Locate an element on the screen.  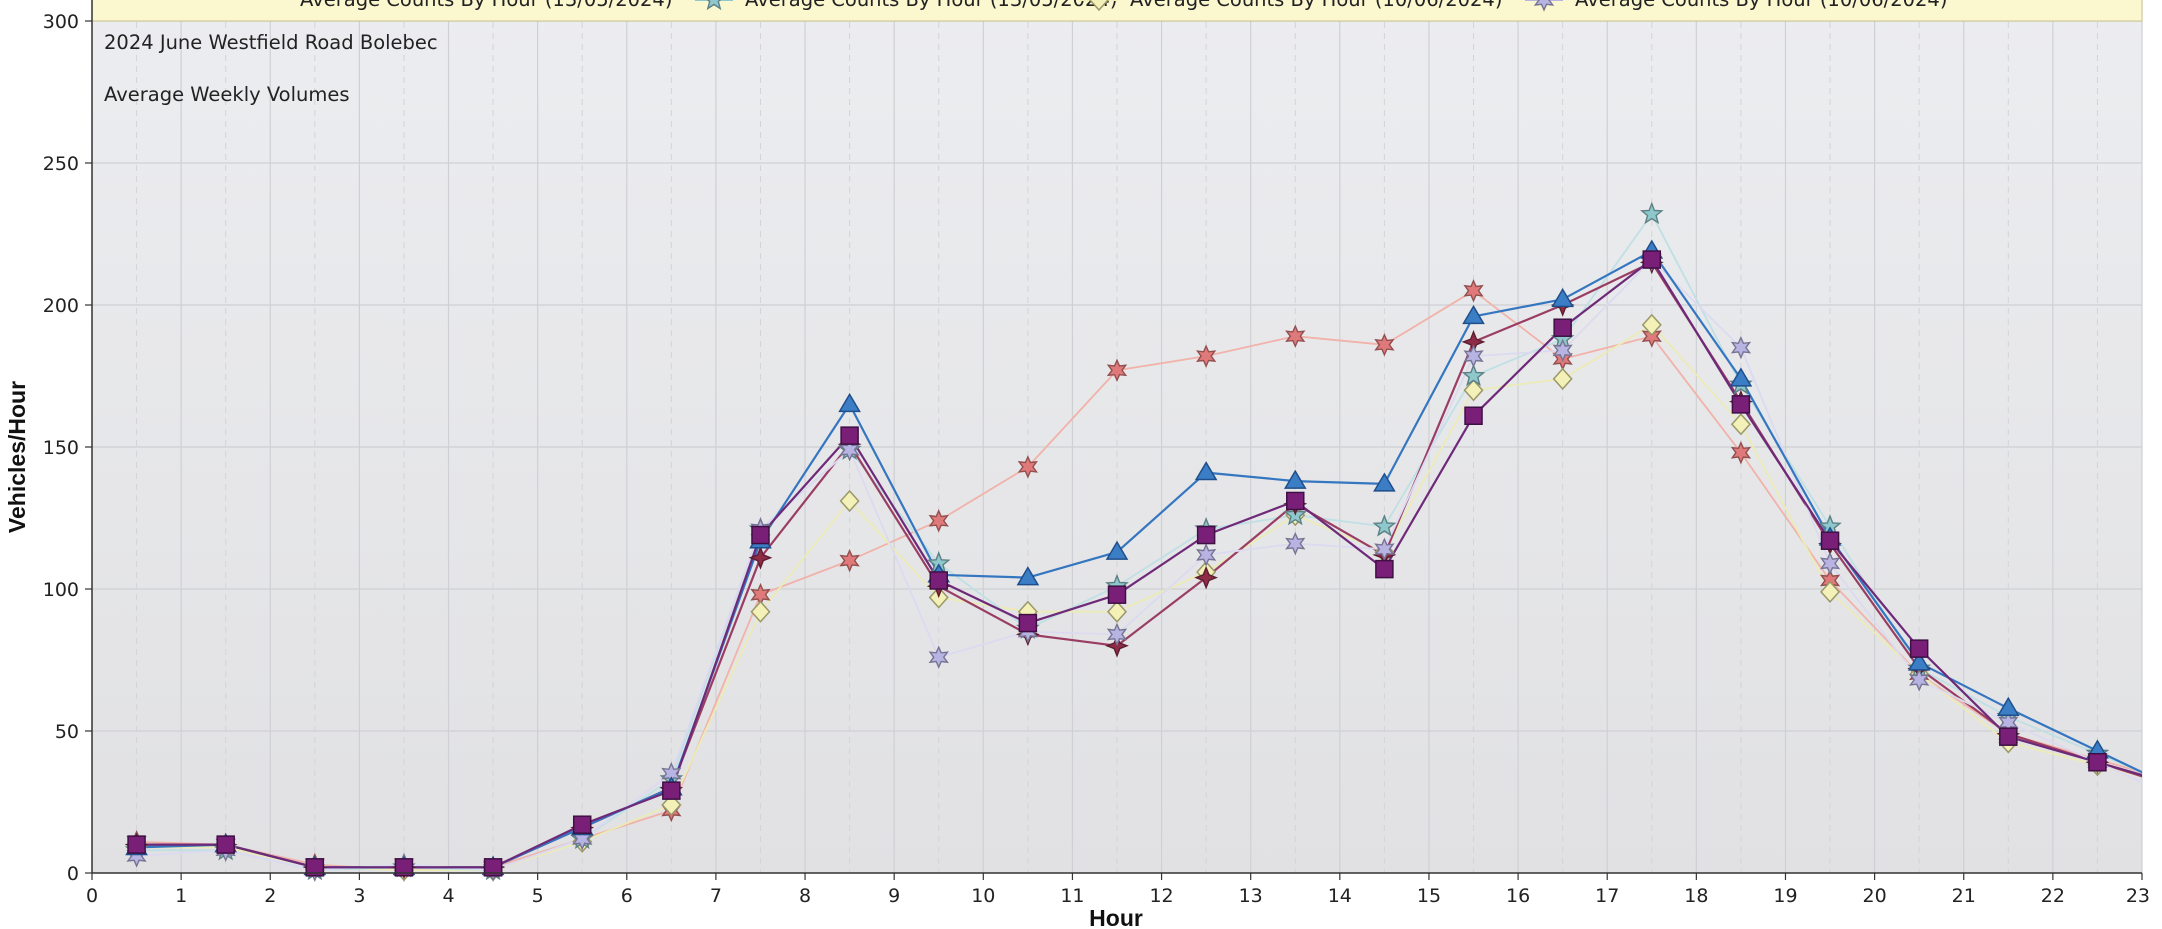
x-tick-label: 5 is located at coordinates (538, 896).